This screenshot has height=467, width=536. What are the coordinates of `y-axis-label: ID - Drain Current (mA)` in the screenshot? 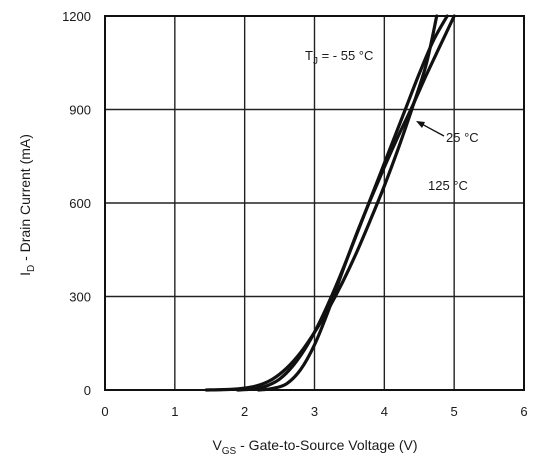 It's located at (27, 205).